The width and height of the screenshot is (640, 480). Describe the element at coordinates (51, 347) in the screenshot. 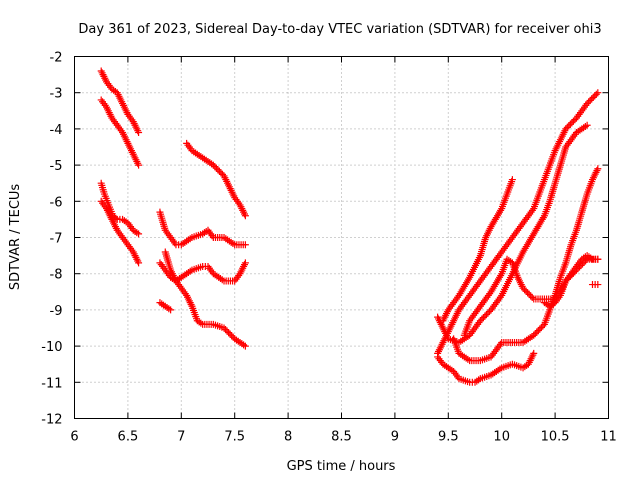

I see `y-tick-label: -10` at that location.